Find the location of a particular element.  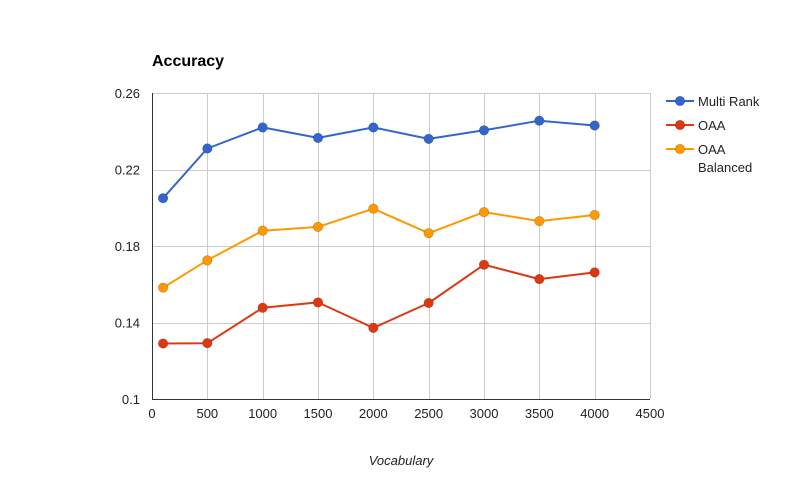

x-tick-label: 4500 is located at coordinates (650, 413).